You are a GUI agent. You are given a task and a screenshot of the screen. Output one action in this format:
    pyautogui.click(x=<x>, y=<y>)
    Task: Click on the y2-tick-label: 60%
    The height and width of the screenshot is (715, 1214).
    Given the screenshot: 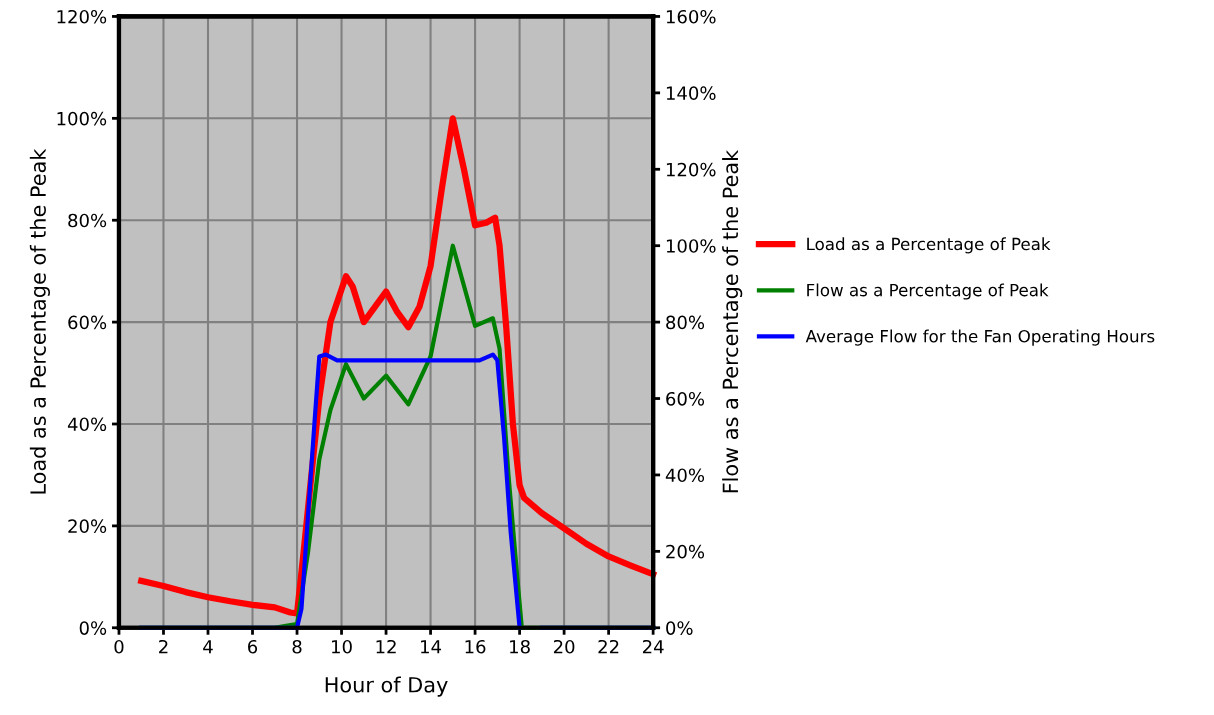 What is the action you would take?
    pyautogui.click(x=685, y=398)
    